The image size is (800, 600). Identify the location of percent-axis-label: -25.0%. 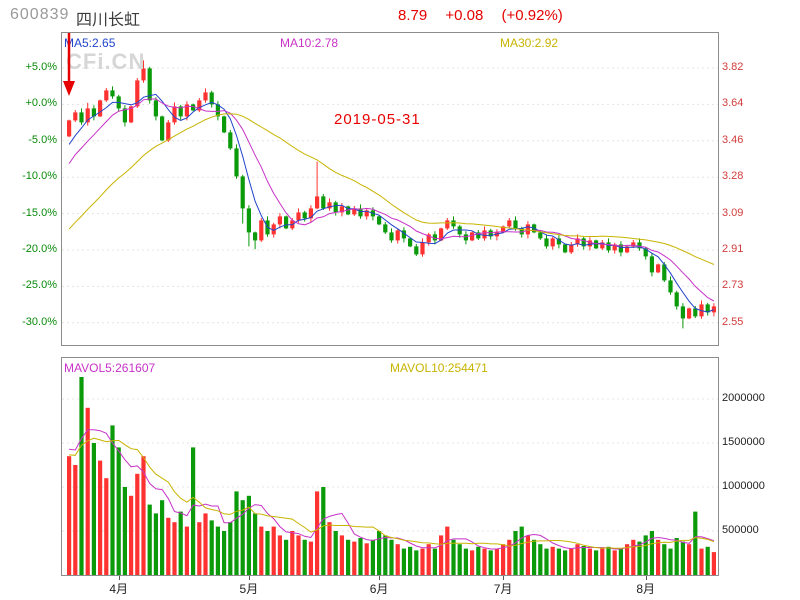
(39, 285).